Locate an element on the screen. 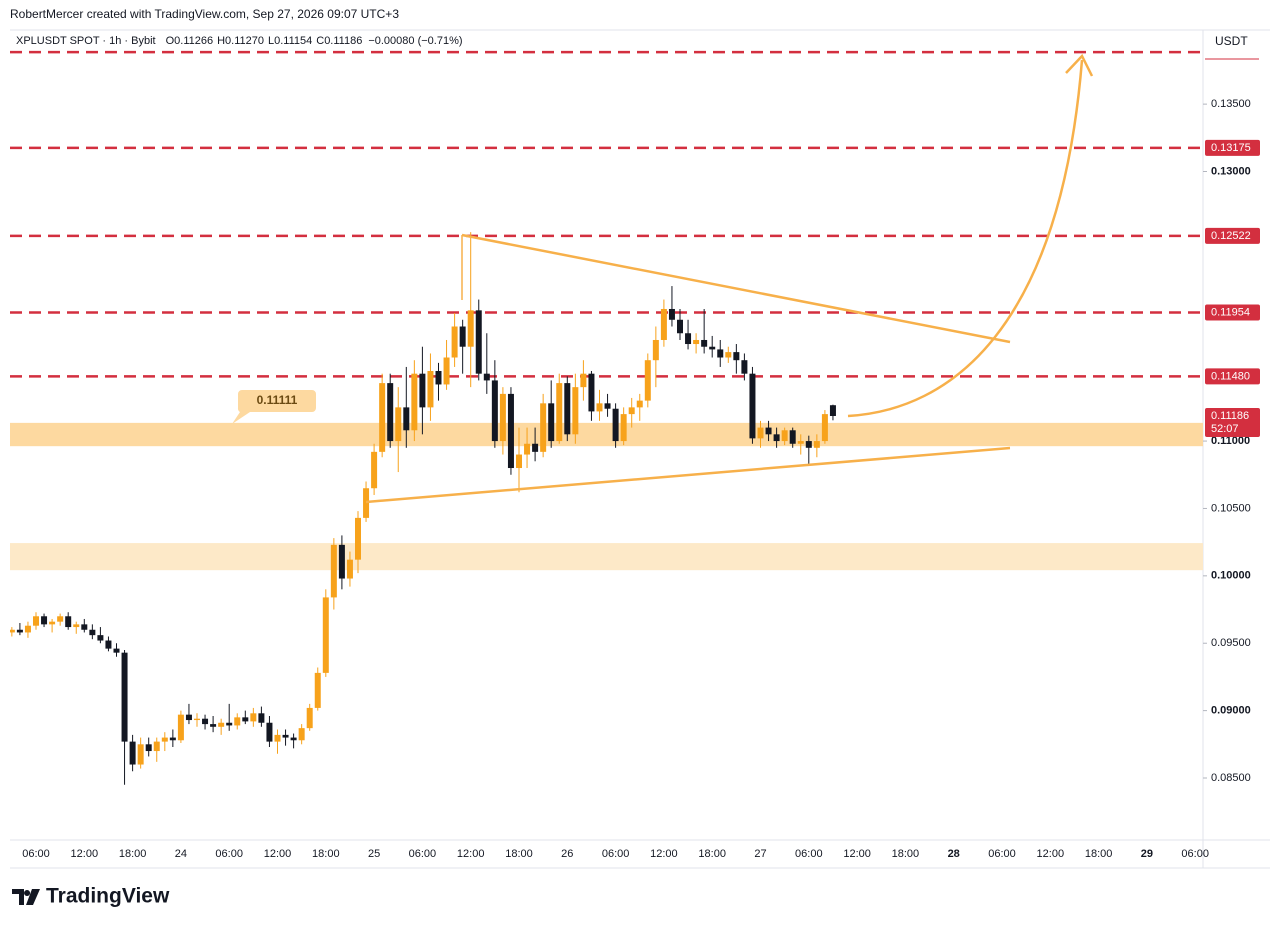 Image resolution: width=1280 pixels, height=926 pixels. last-price: 0.11186 is located at coordinates (1230, 416).